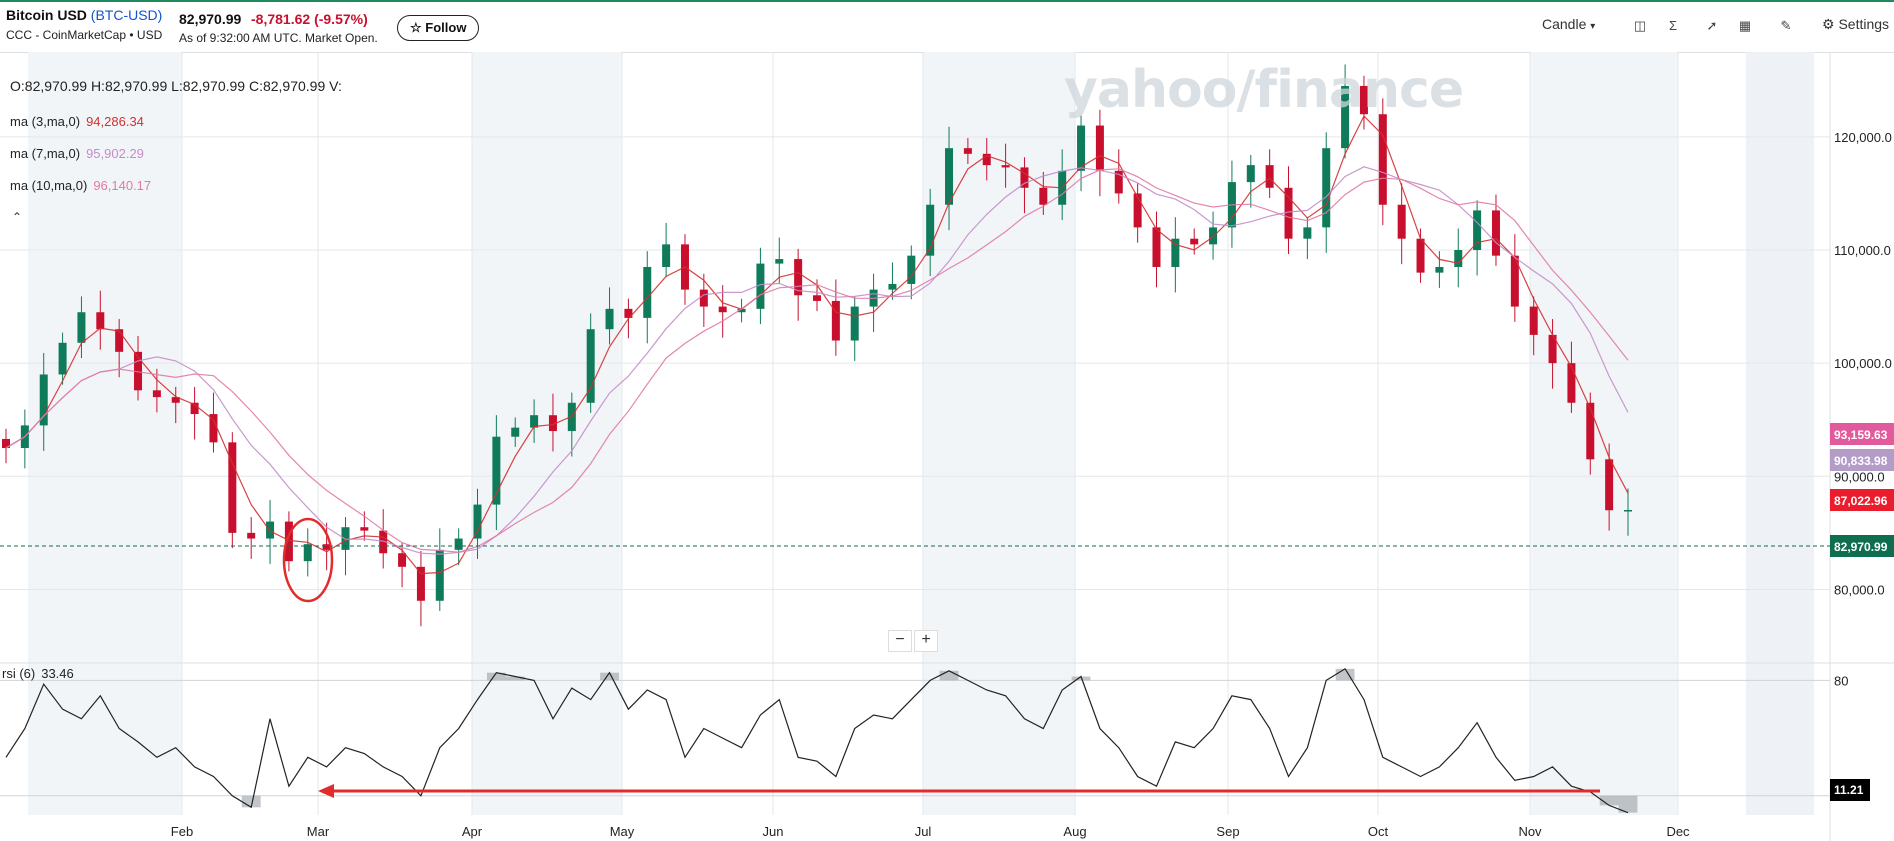  I want to click on gear-icon: ⚙, so click(1828, 24).